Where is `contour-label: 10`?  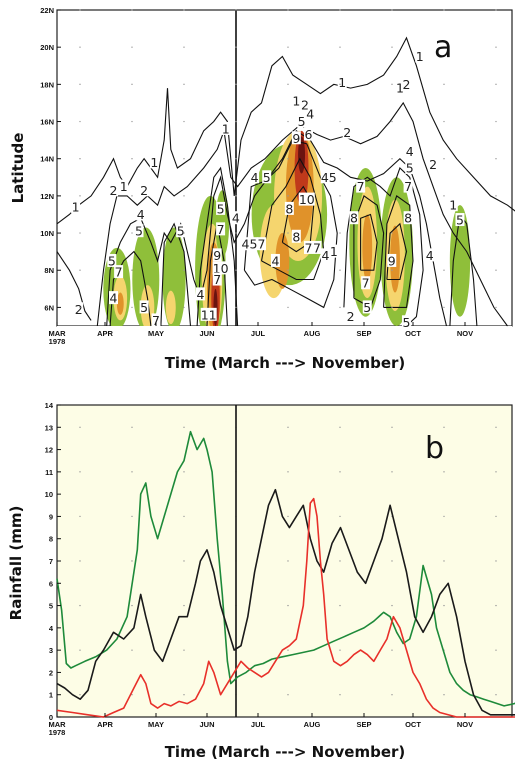 contour-label: 10 is located at coordinates (307, 199).